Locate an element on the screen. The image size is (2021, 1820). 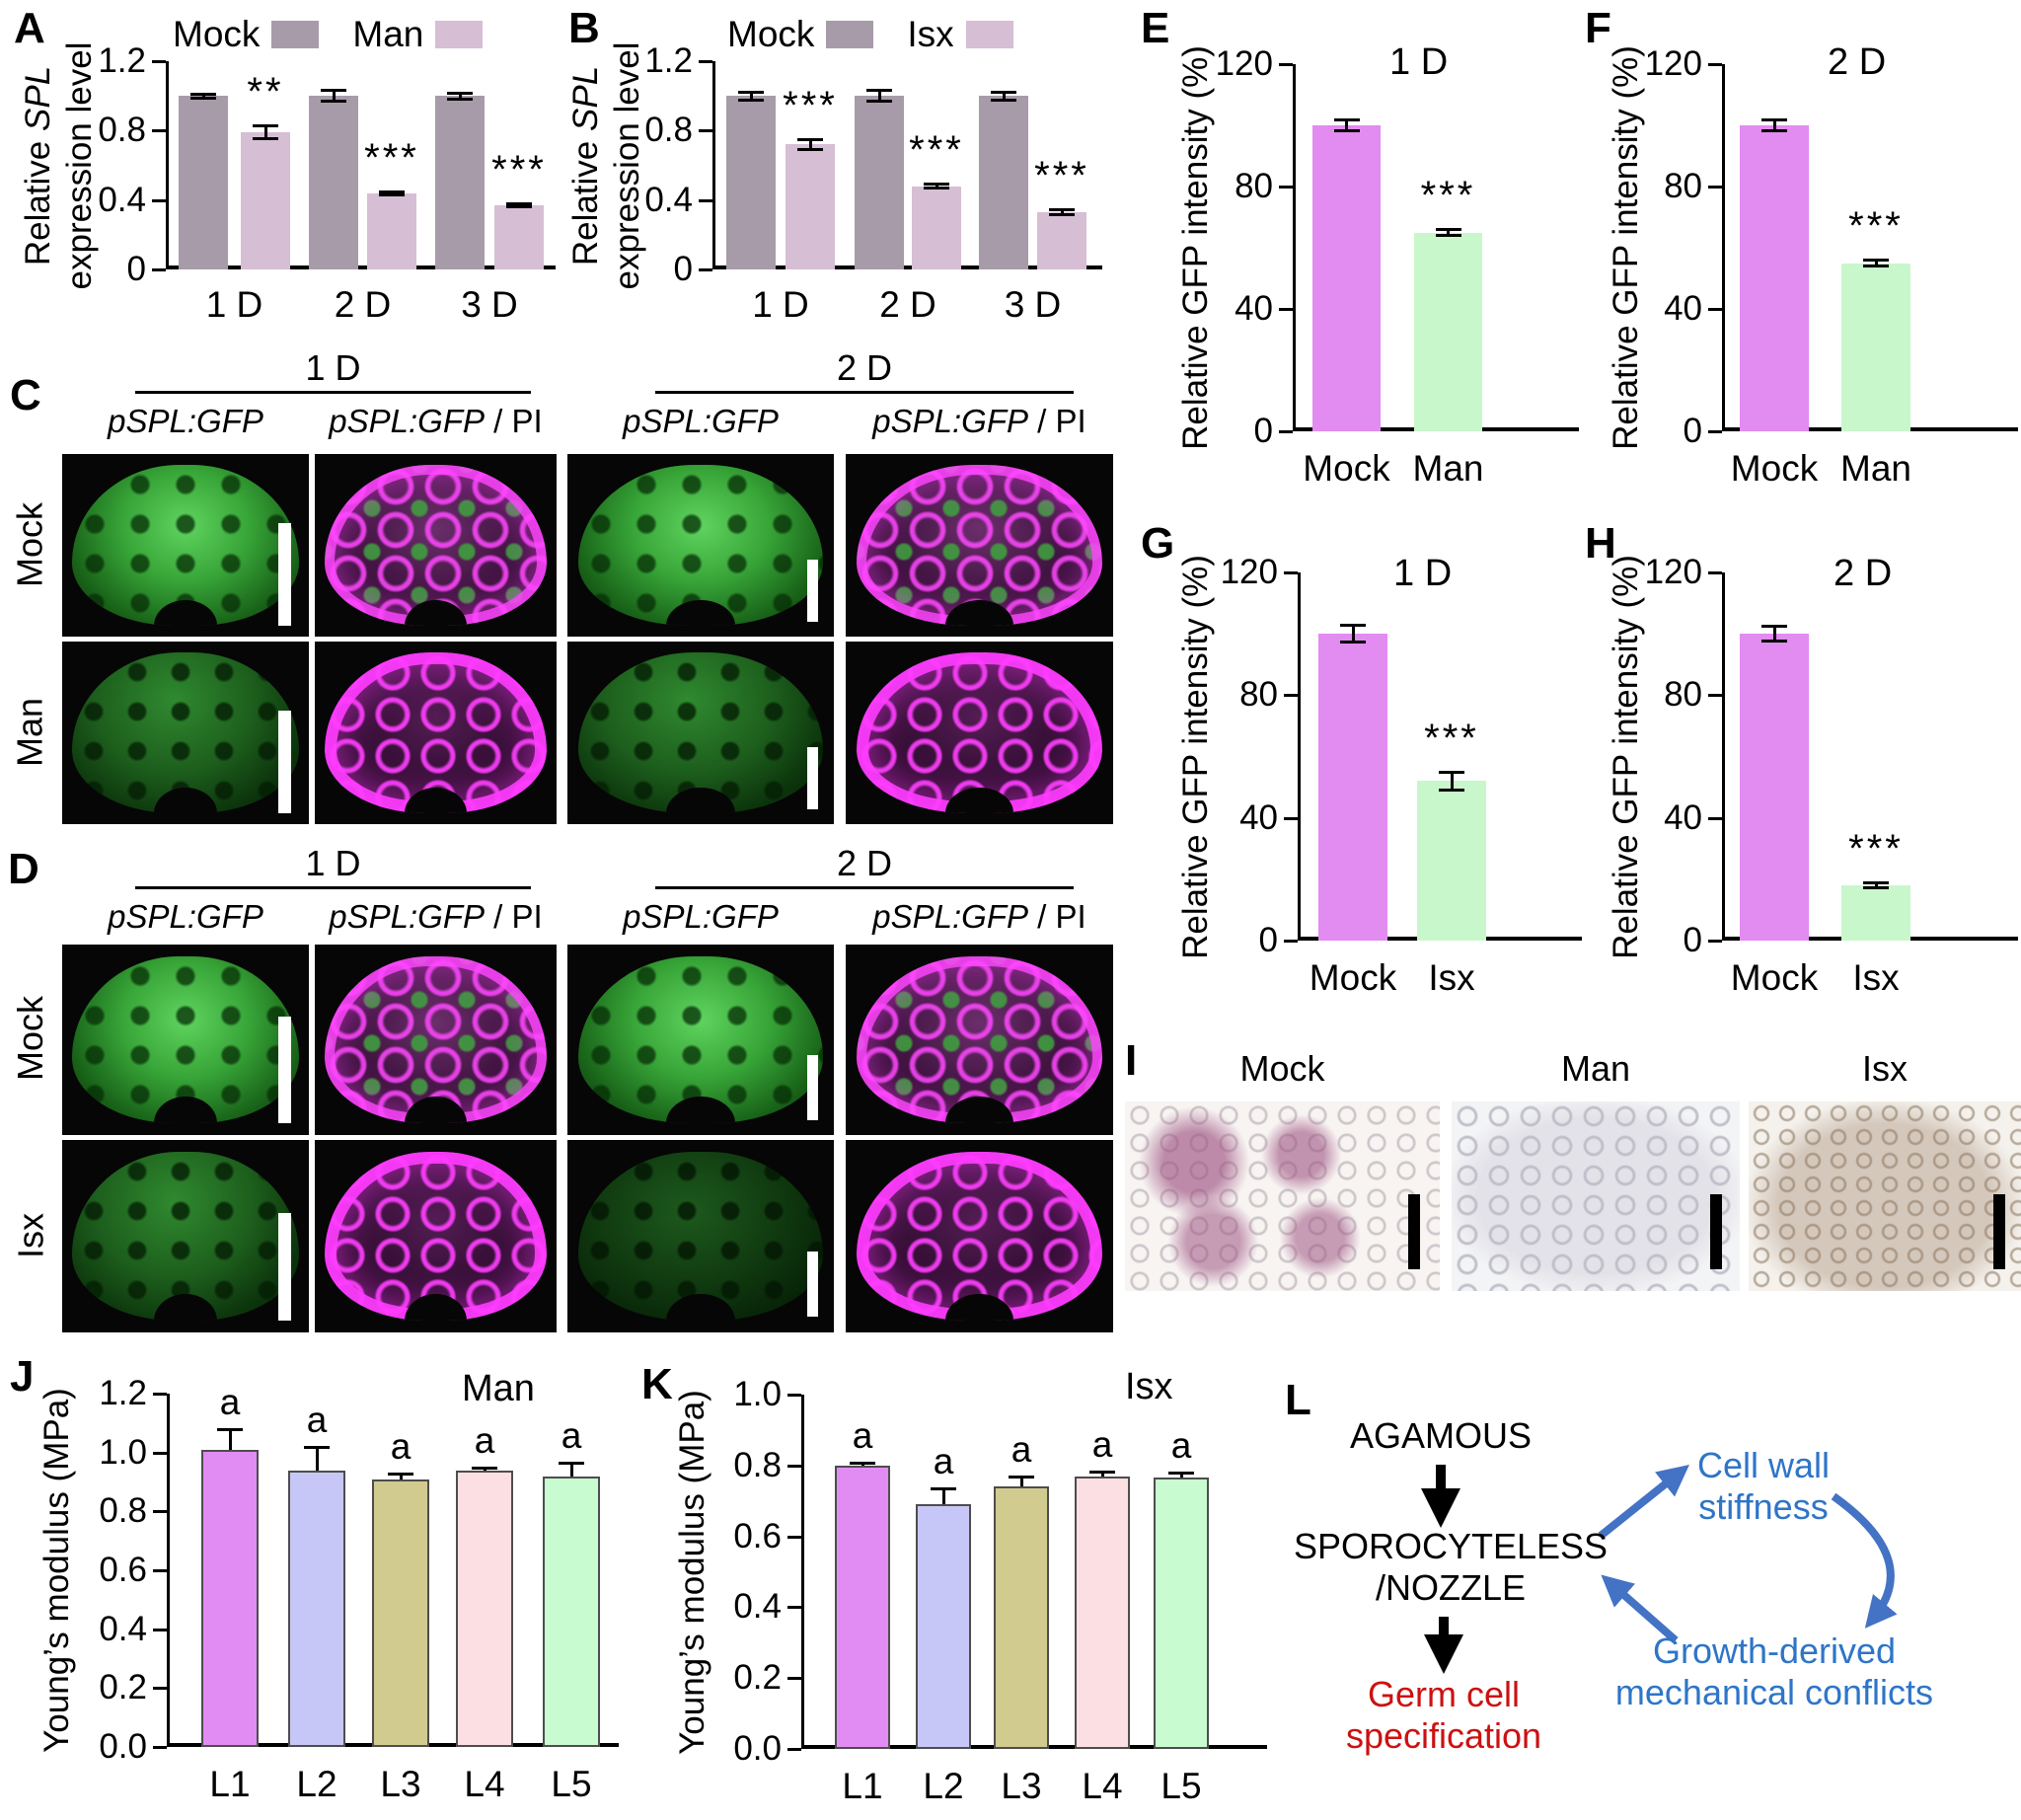
panel-d-row-label-mock: Mock is located at coordinates (30, 1039).